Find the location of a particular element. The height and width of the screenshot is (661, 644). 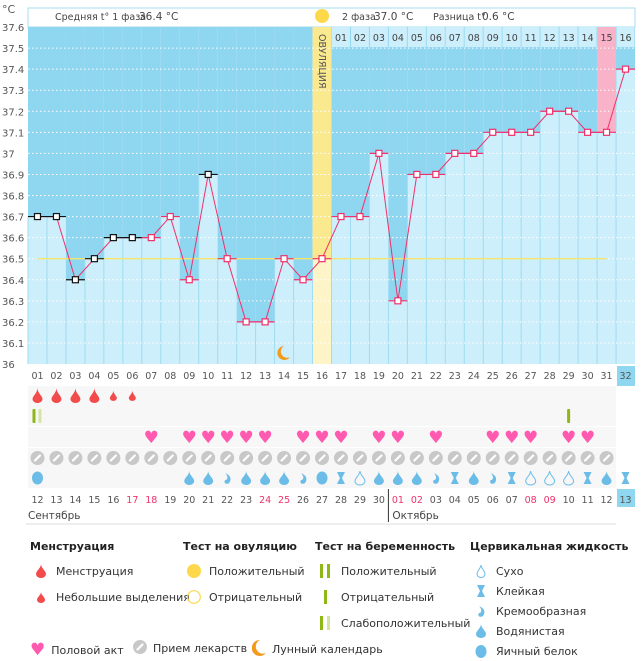

phase2-day-label: 11 is located at coordinates (531, 38).